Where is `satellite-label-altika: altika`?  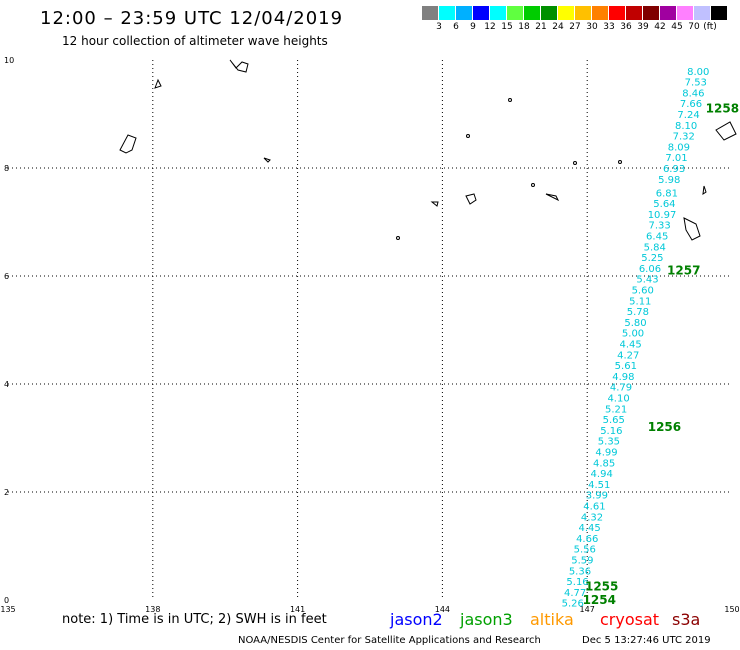 satellite-label-altika: altika is located at coordinates (552, 619).